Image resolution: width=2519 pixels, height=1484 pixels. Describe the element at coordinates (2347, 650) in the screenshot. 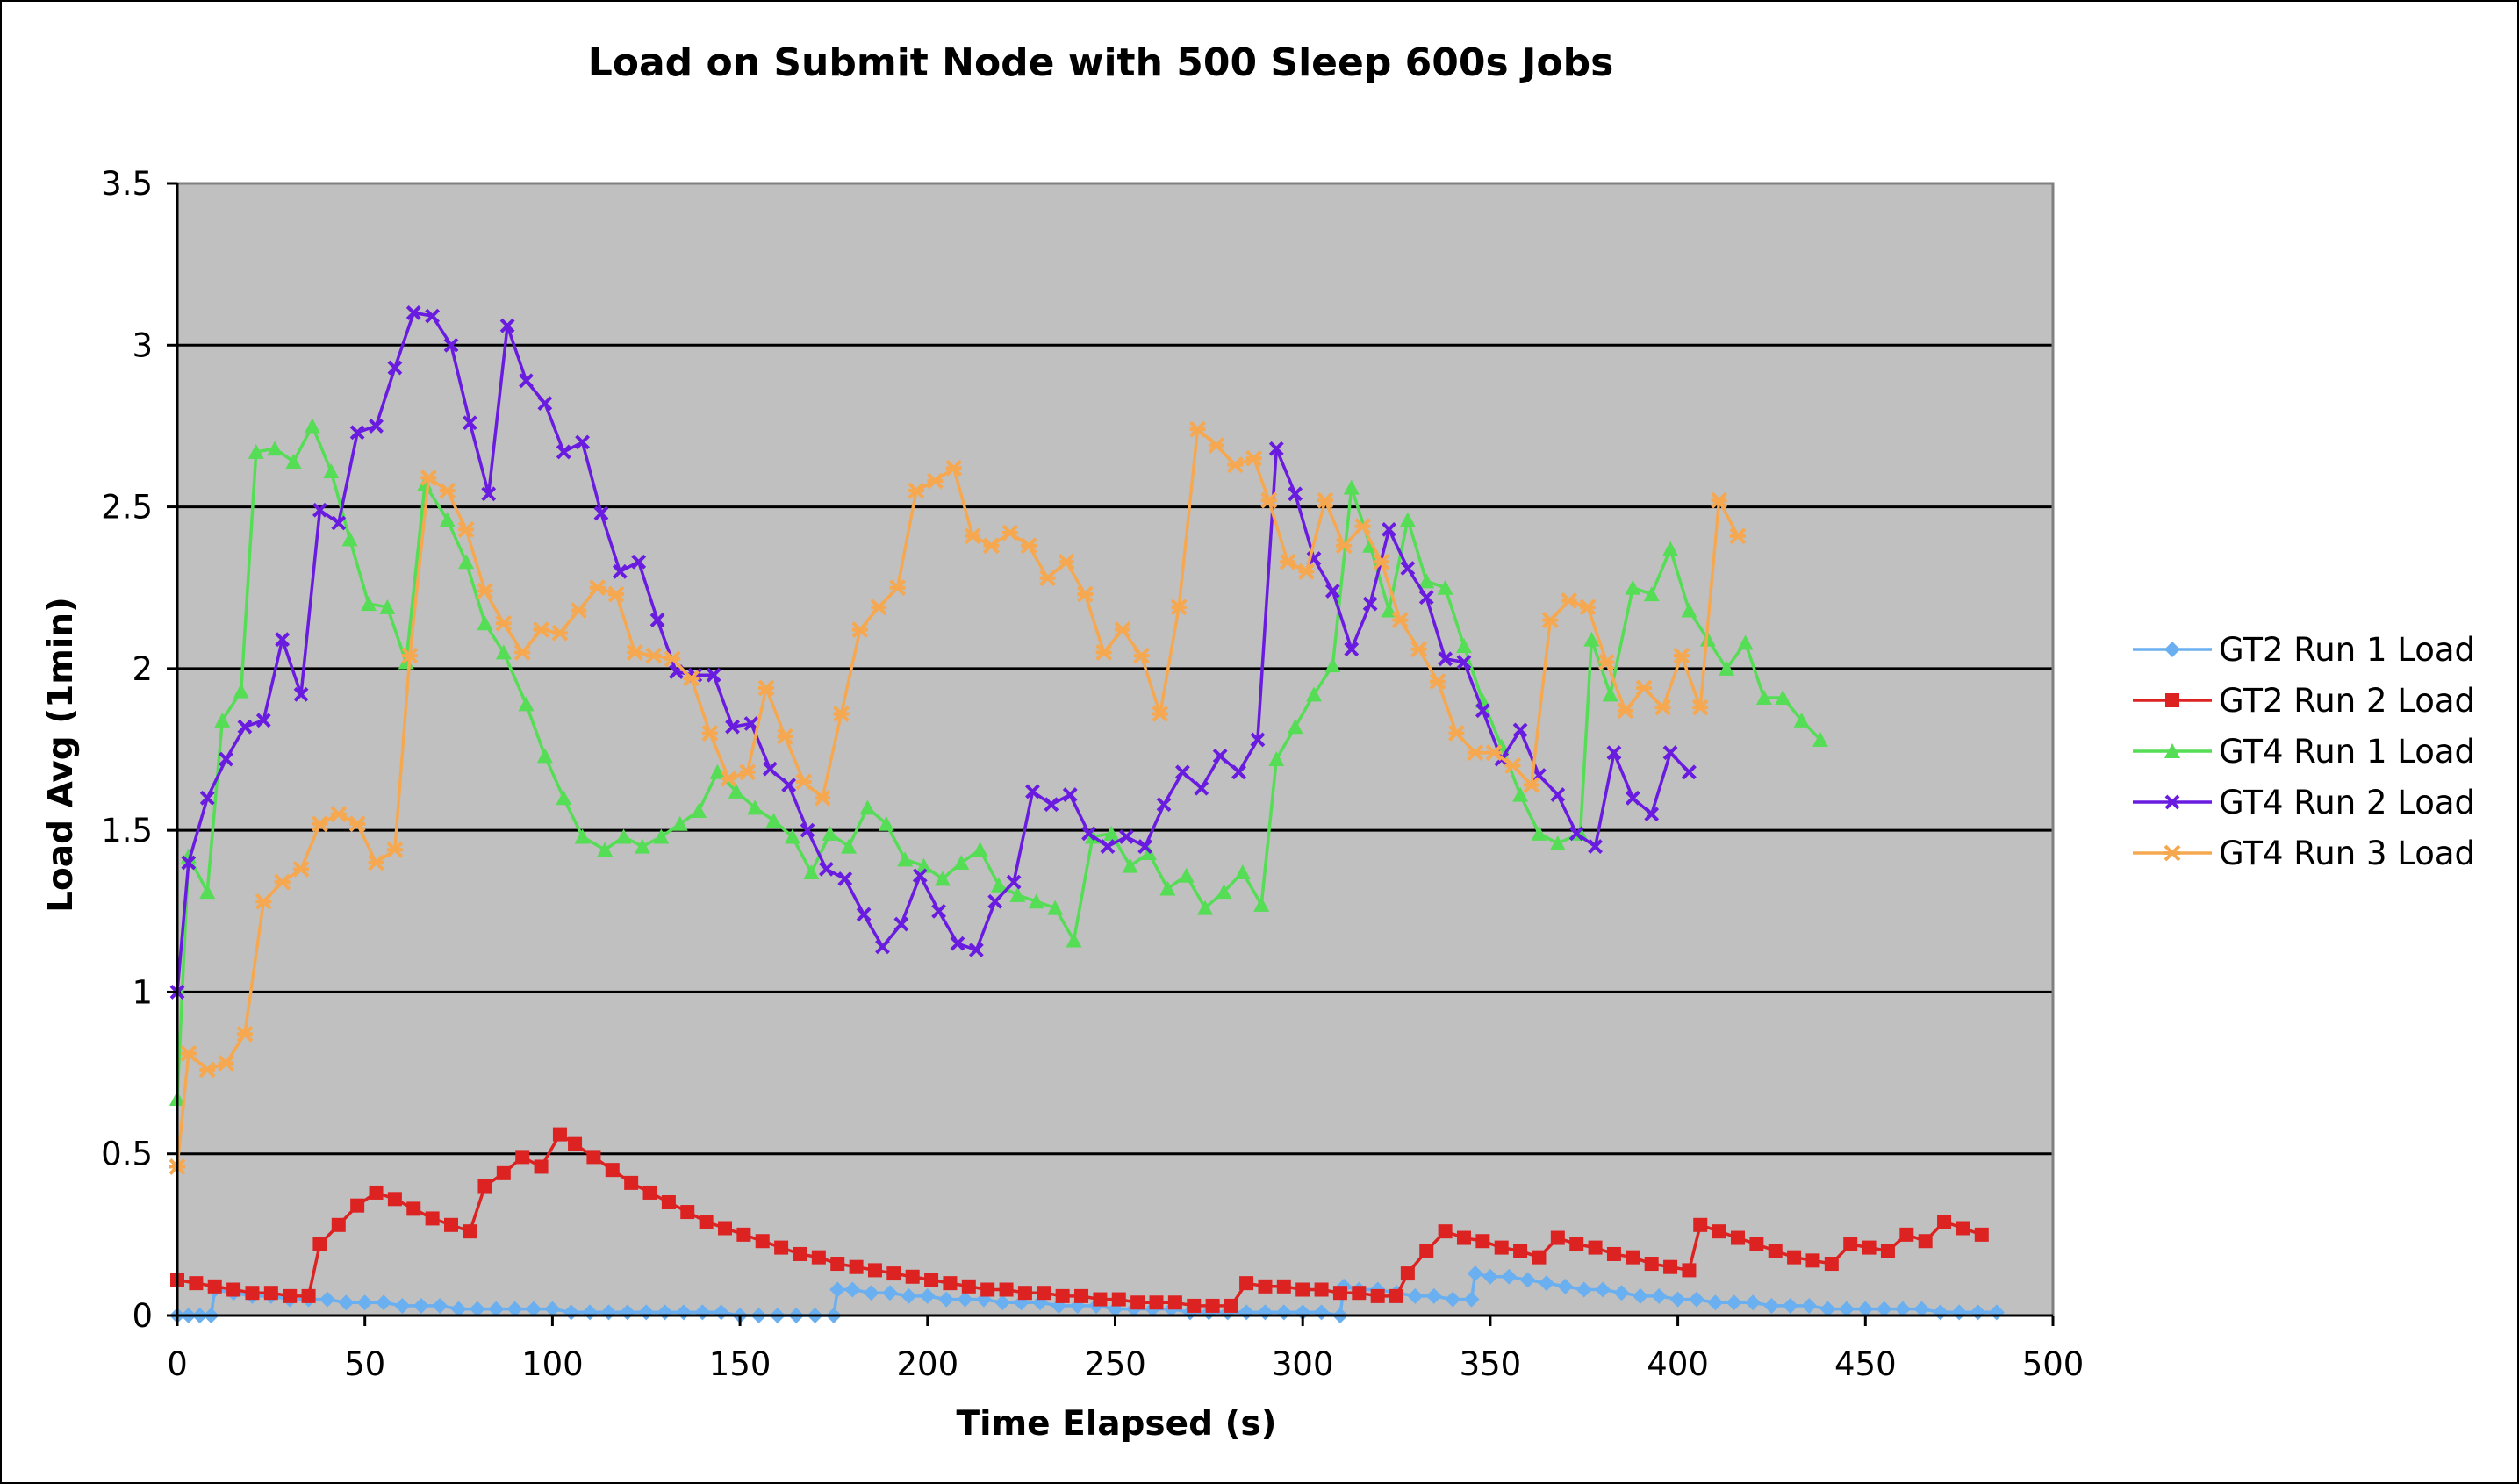

I see `legend-label: GT2 Run 1 Load` at that location.